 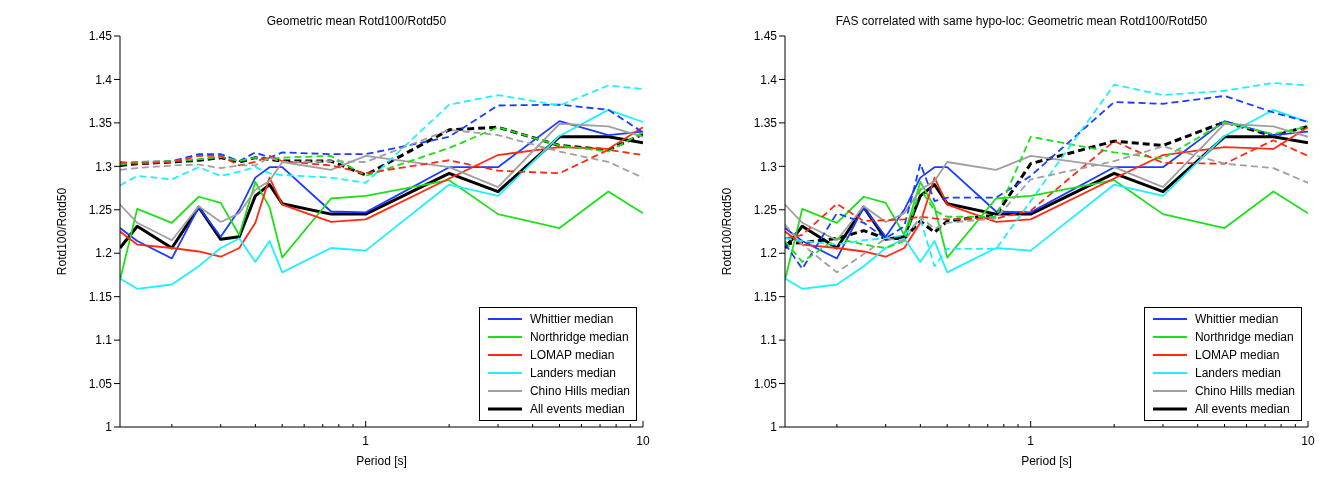 I want to click on chart-title: FAS correlated with same hypo-loc: Geometric mean Rotd100/Rotd50, so click(x=1021, y=21).